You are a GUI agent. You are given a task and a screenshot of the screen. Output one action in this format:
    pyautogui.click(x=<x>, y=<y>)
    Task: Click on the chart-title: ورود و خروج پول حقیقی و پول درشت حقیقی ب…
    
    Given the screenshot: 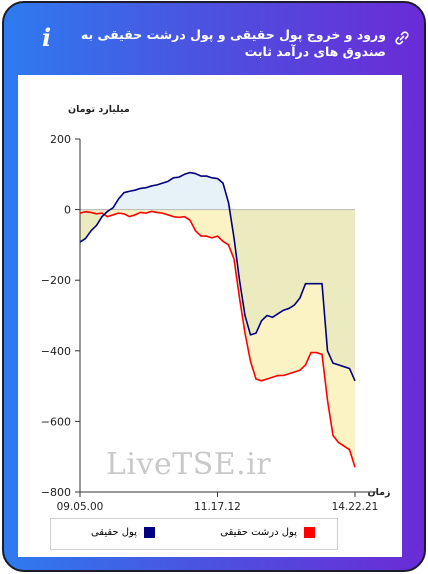 What is the action you would take?
    pyautogui.click(x=233, y=43)
    